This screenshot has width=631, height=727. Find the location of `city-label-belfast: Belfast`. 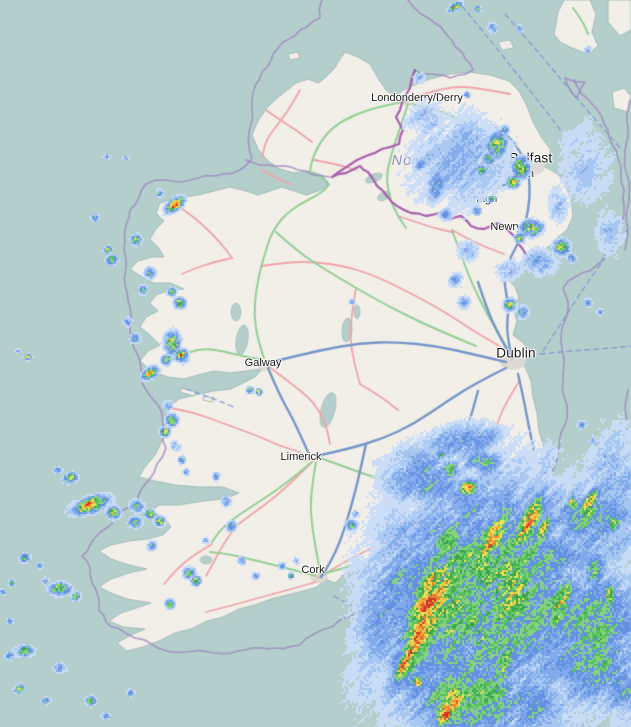

city-label-belfast: Belfast is located at coordinates (531, 158).